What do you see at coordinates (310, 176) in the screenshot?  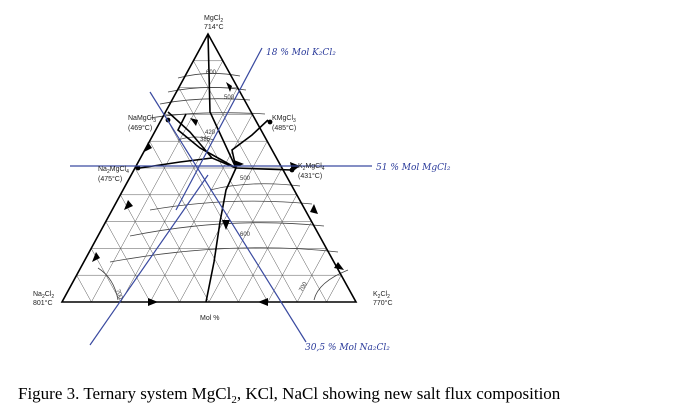 I see `compound-k2mgcl4-temp: (431°C)` at bounding box center [310, 176].